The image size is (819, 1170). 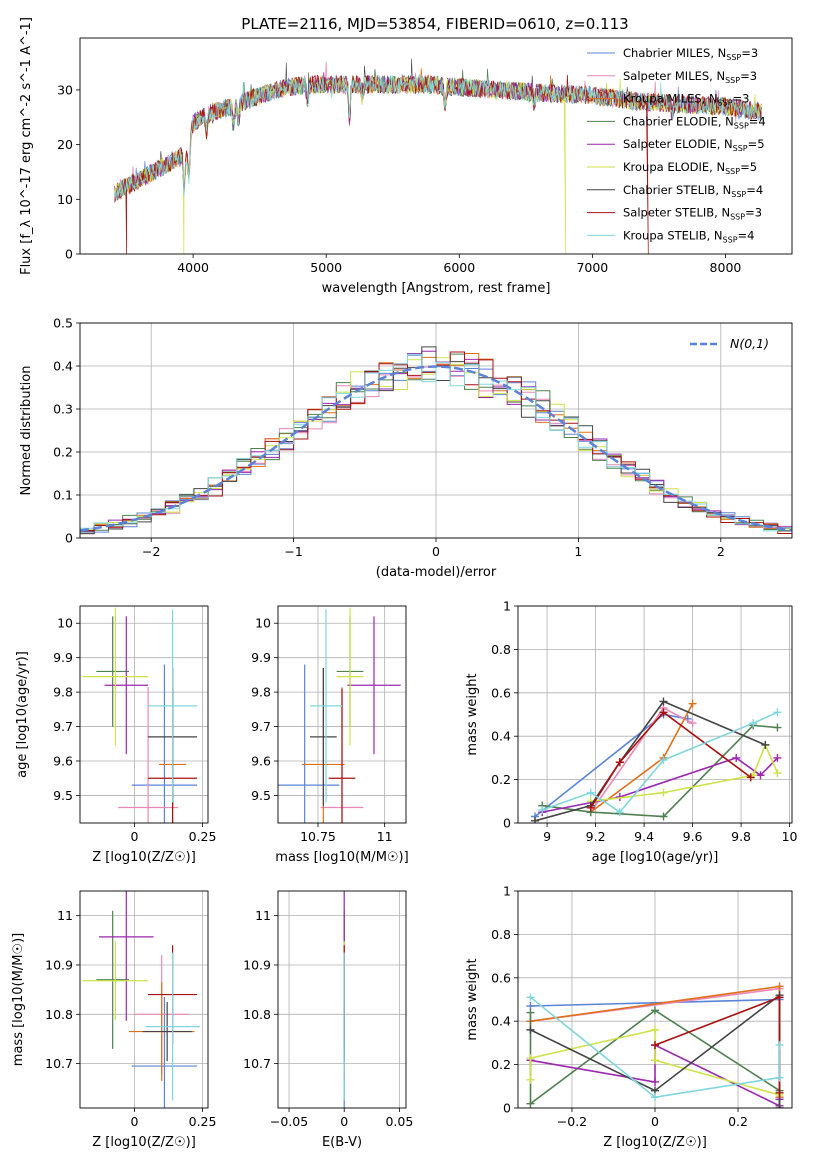 What do you see at coordinates (790, 836) in the screenshot?
I see `x-tick-label: 10` at bounding box center [790, 836].